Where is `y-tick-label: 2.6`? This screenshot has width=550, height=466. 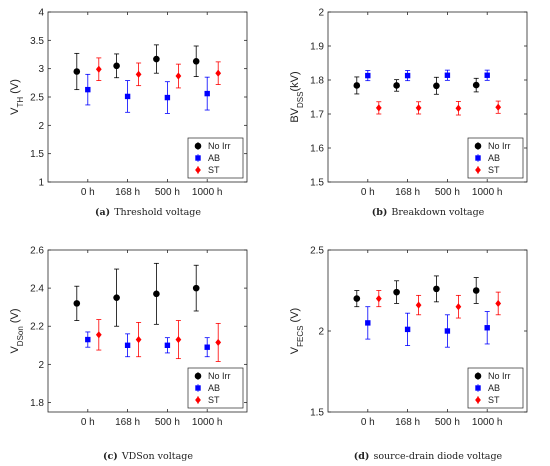 y-tick-label: 2.6 is located at coordinates (37, 251).